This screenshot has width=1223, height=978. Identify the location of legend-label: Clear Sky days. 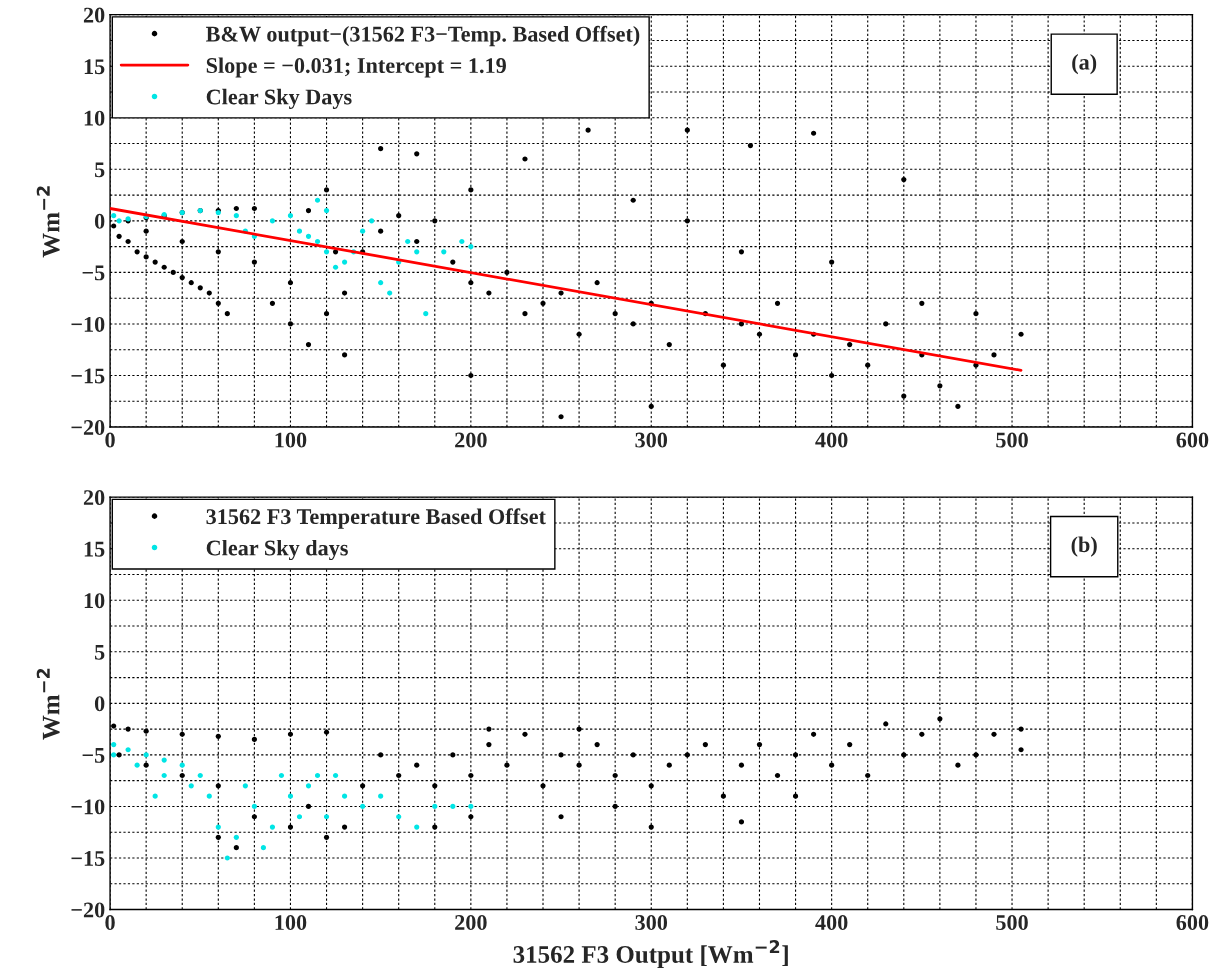
(277, 550).